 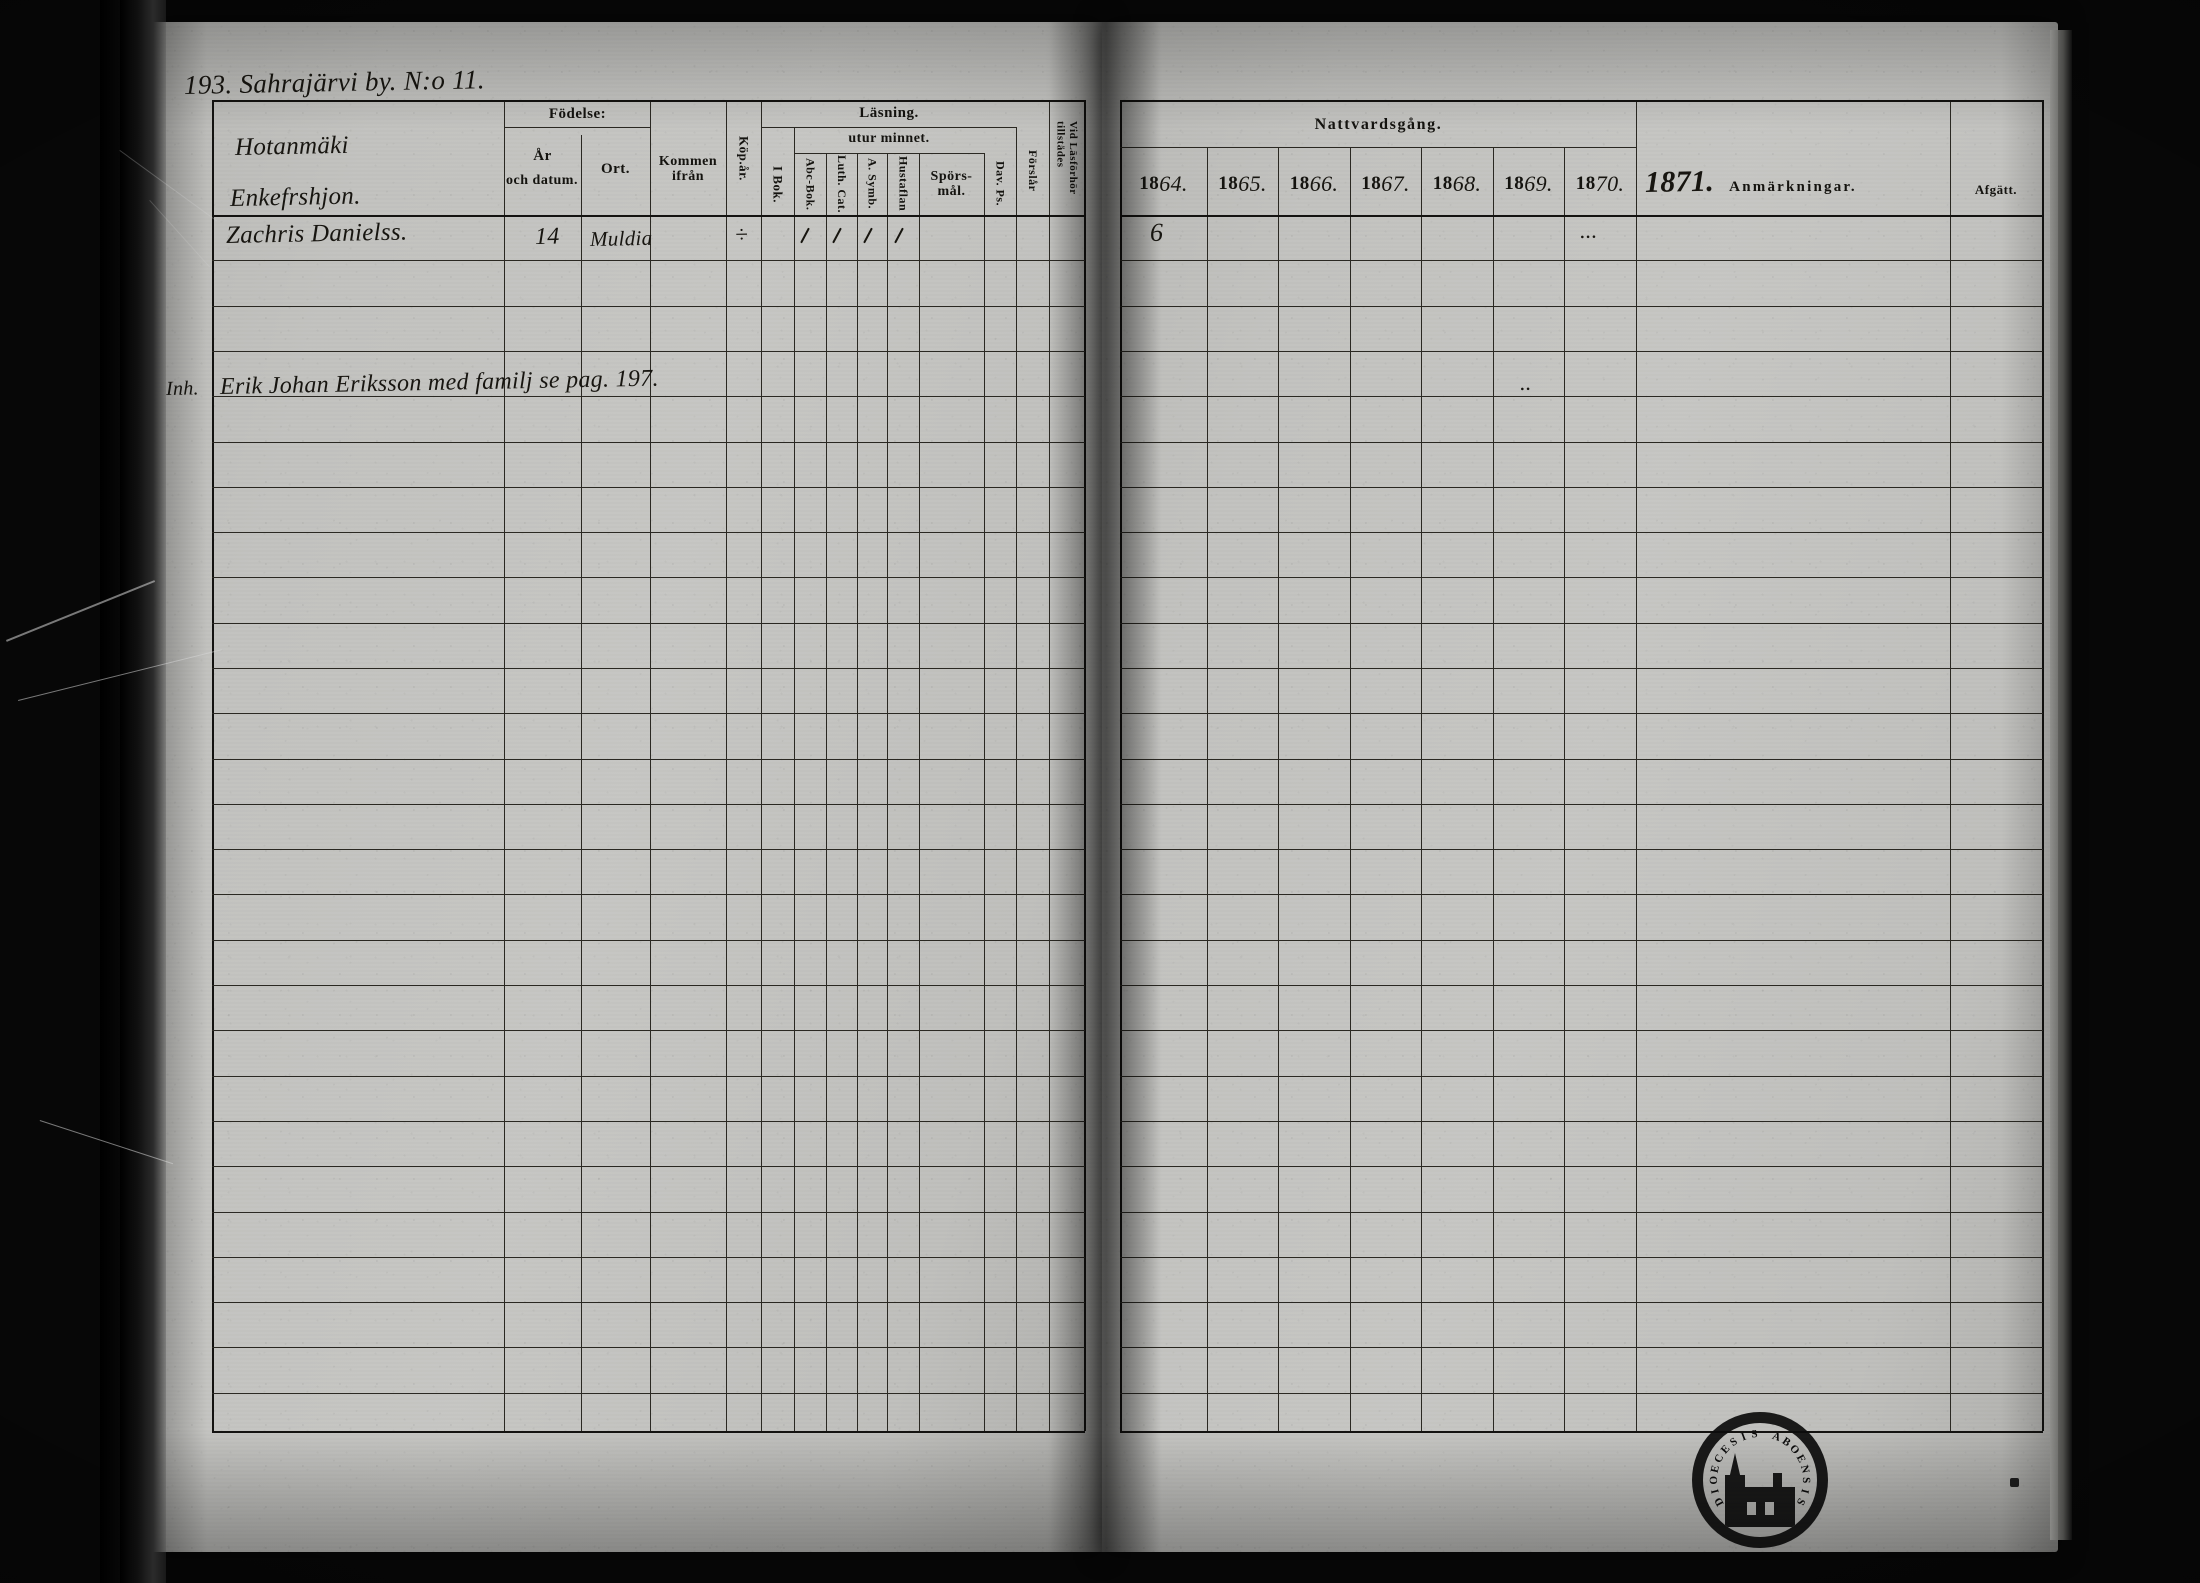 I want to click on communion-mark-1864-row1: 6, so click(x=1156, y=232).